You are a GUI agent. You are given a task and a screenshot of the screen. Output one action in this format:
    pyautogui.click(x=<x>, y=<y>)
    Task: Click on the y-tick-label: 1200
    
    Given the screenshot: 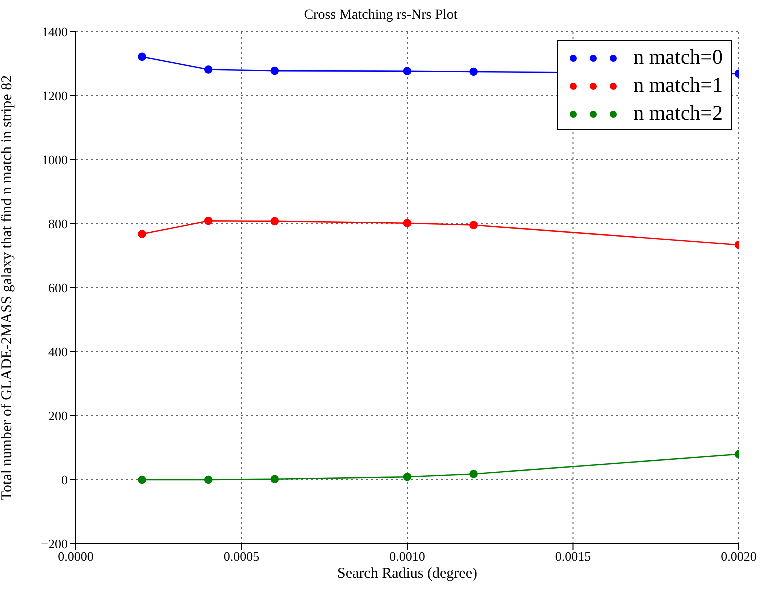 What is the action you would take?
    pyautogui.click(x=55, y=96)
    